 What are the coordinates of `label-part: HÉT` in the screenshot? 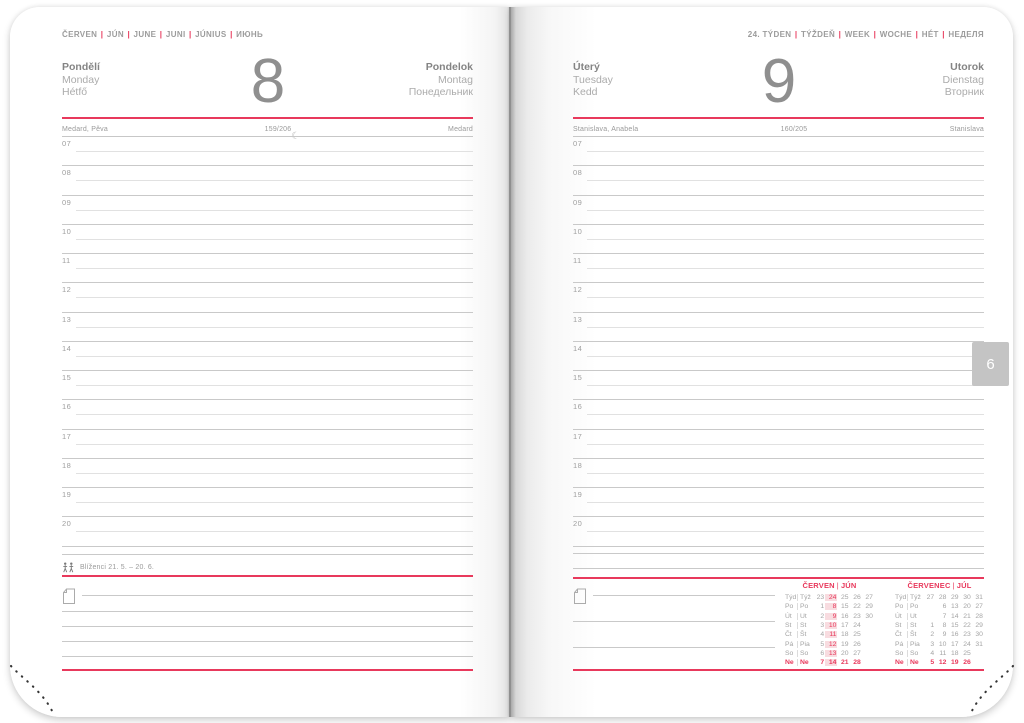 It's located at (930, 34).